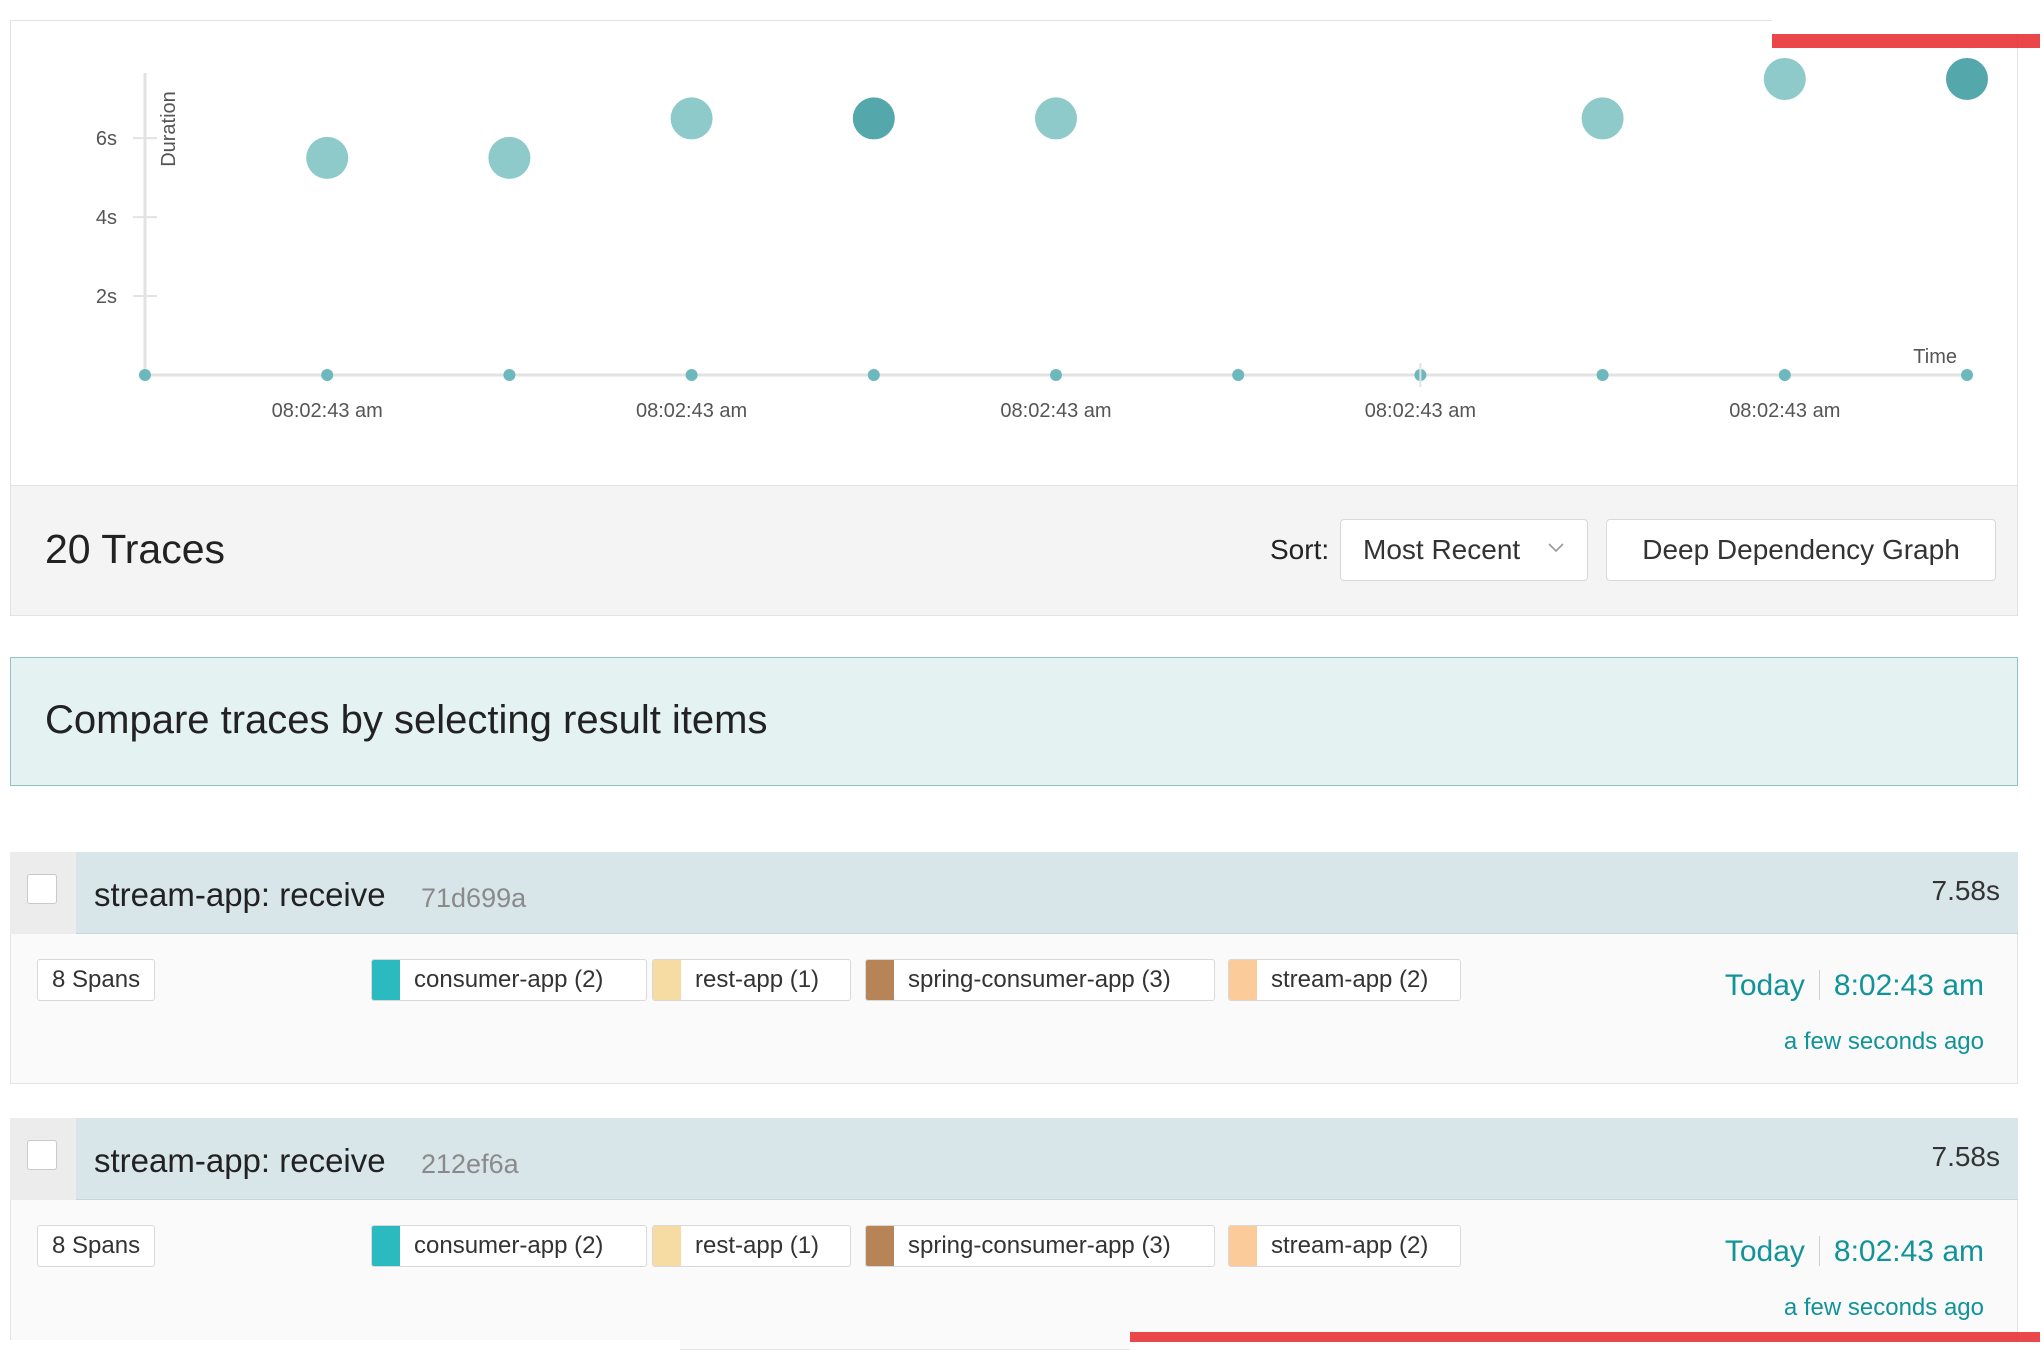 The width and height of the screenshot is (2044, 1372). Describe the element at coordinates (406, 720) in the screenshot. I see `compare-banner-text: Compare traces by selecting result items` at that location.